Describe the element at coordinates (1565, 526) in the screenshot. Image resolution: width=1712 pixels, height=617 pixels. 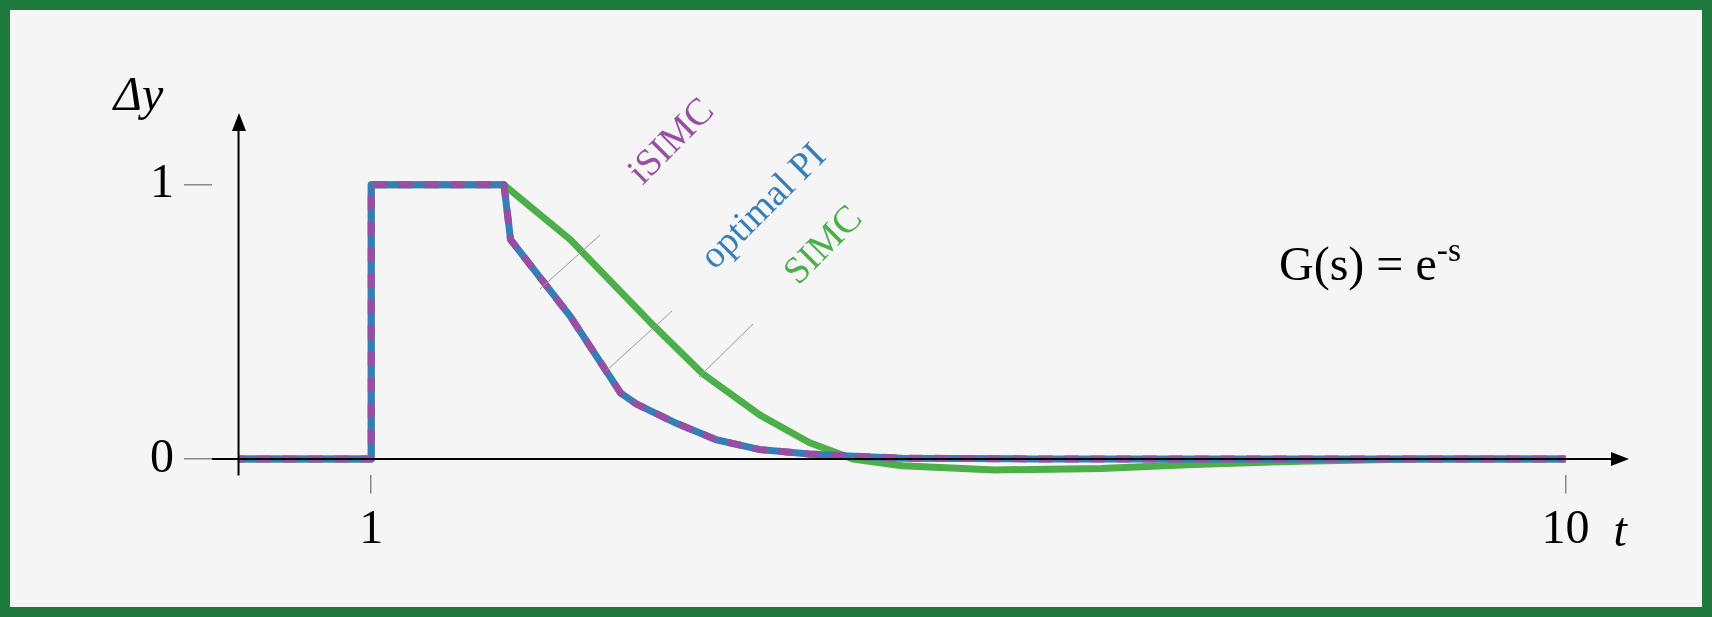
I see `x-tick-label: 10` at that location.